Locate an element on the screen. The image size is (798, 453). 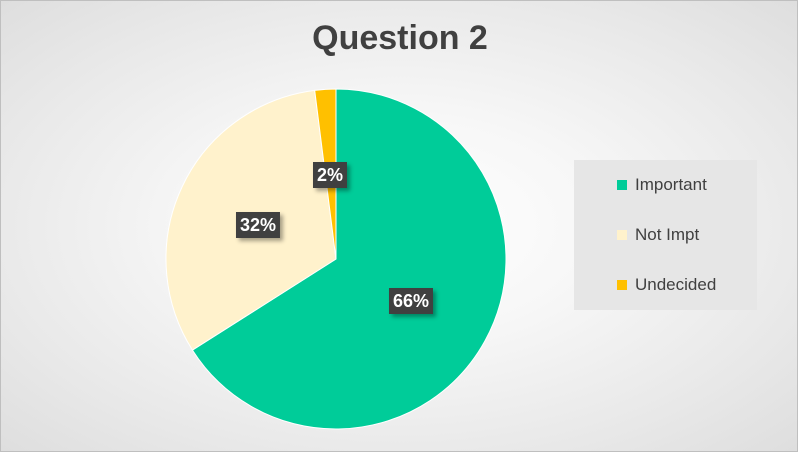
legend-item-undecided: Undecided is located at coordinates (666, 285).